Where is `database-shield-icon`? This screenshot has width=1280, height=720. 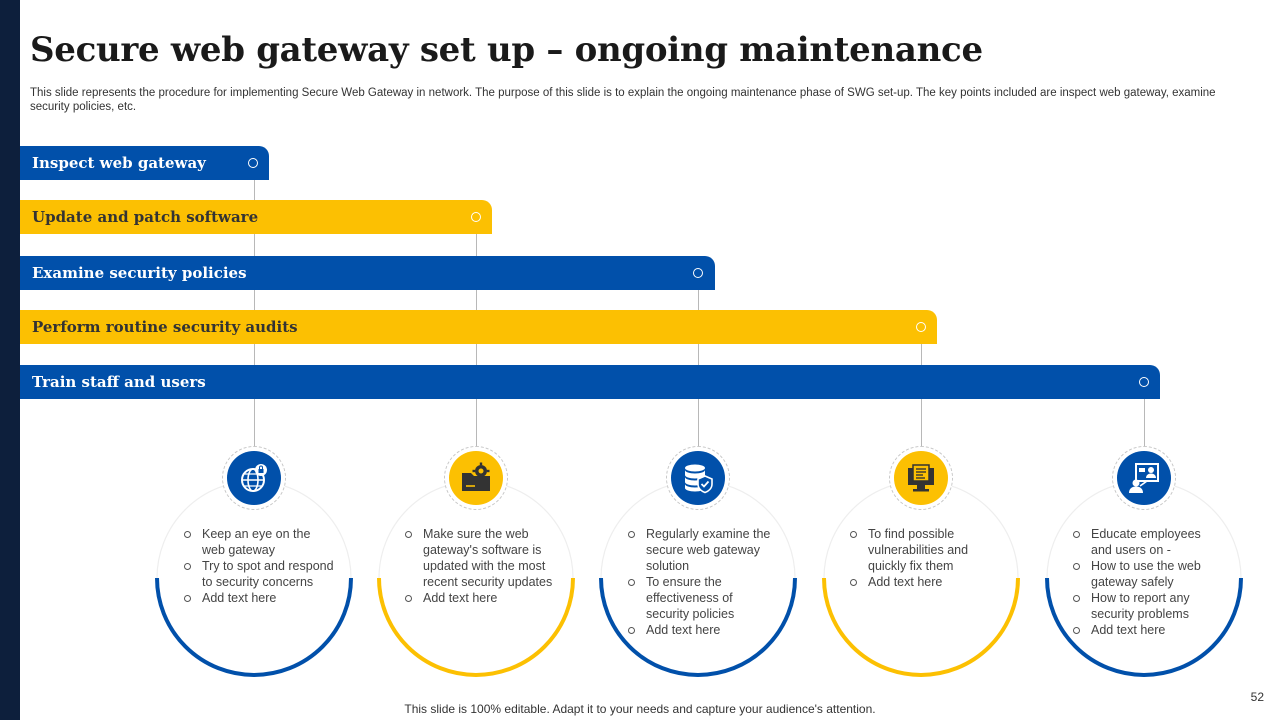 database-shield-icon is located at coordinates (698, 478).